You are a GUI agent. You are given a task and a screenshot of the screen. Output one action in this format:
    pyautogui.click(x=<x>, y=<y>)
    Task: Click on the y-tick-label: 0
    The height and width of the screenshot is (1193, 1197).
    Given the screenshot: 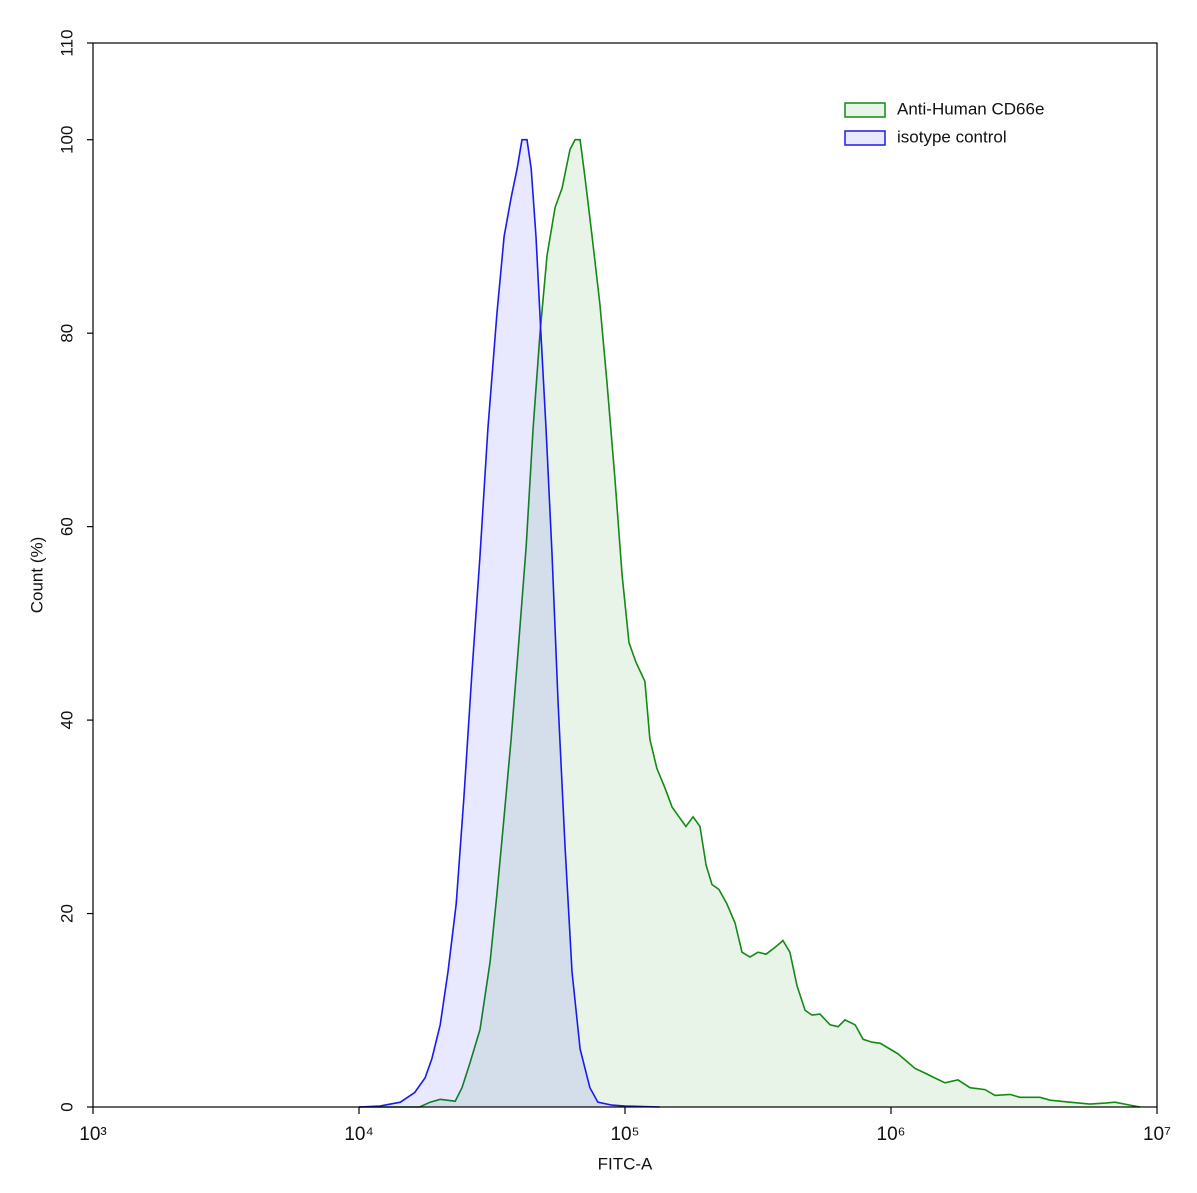 What is the action you would take?
    pyautogui.click(x=66, y=1106)
    